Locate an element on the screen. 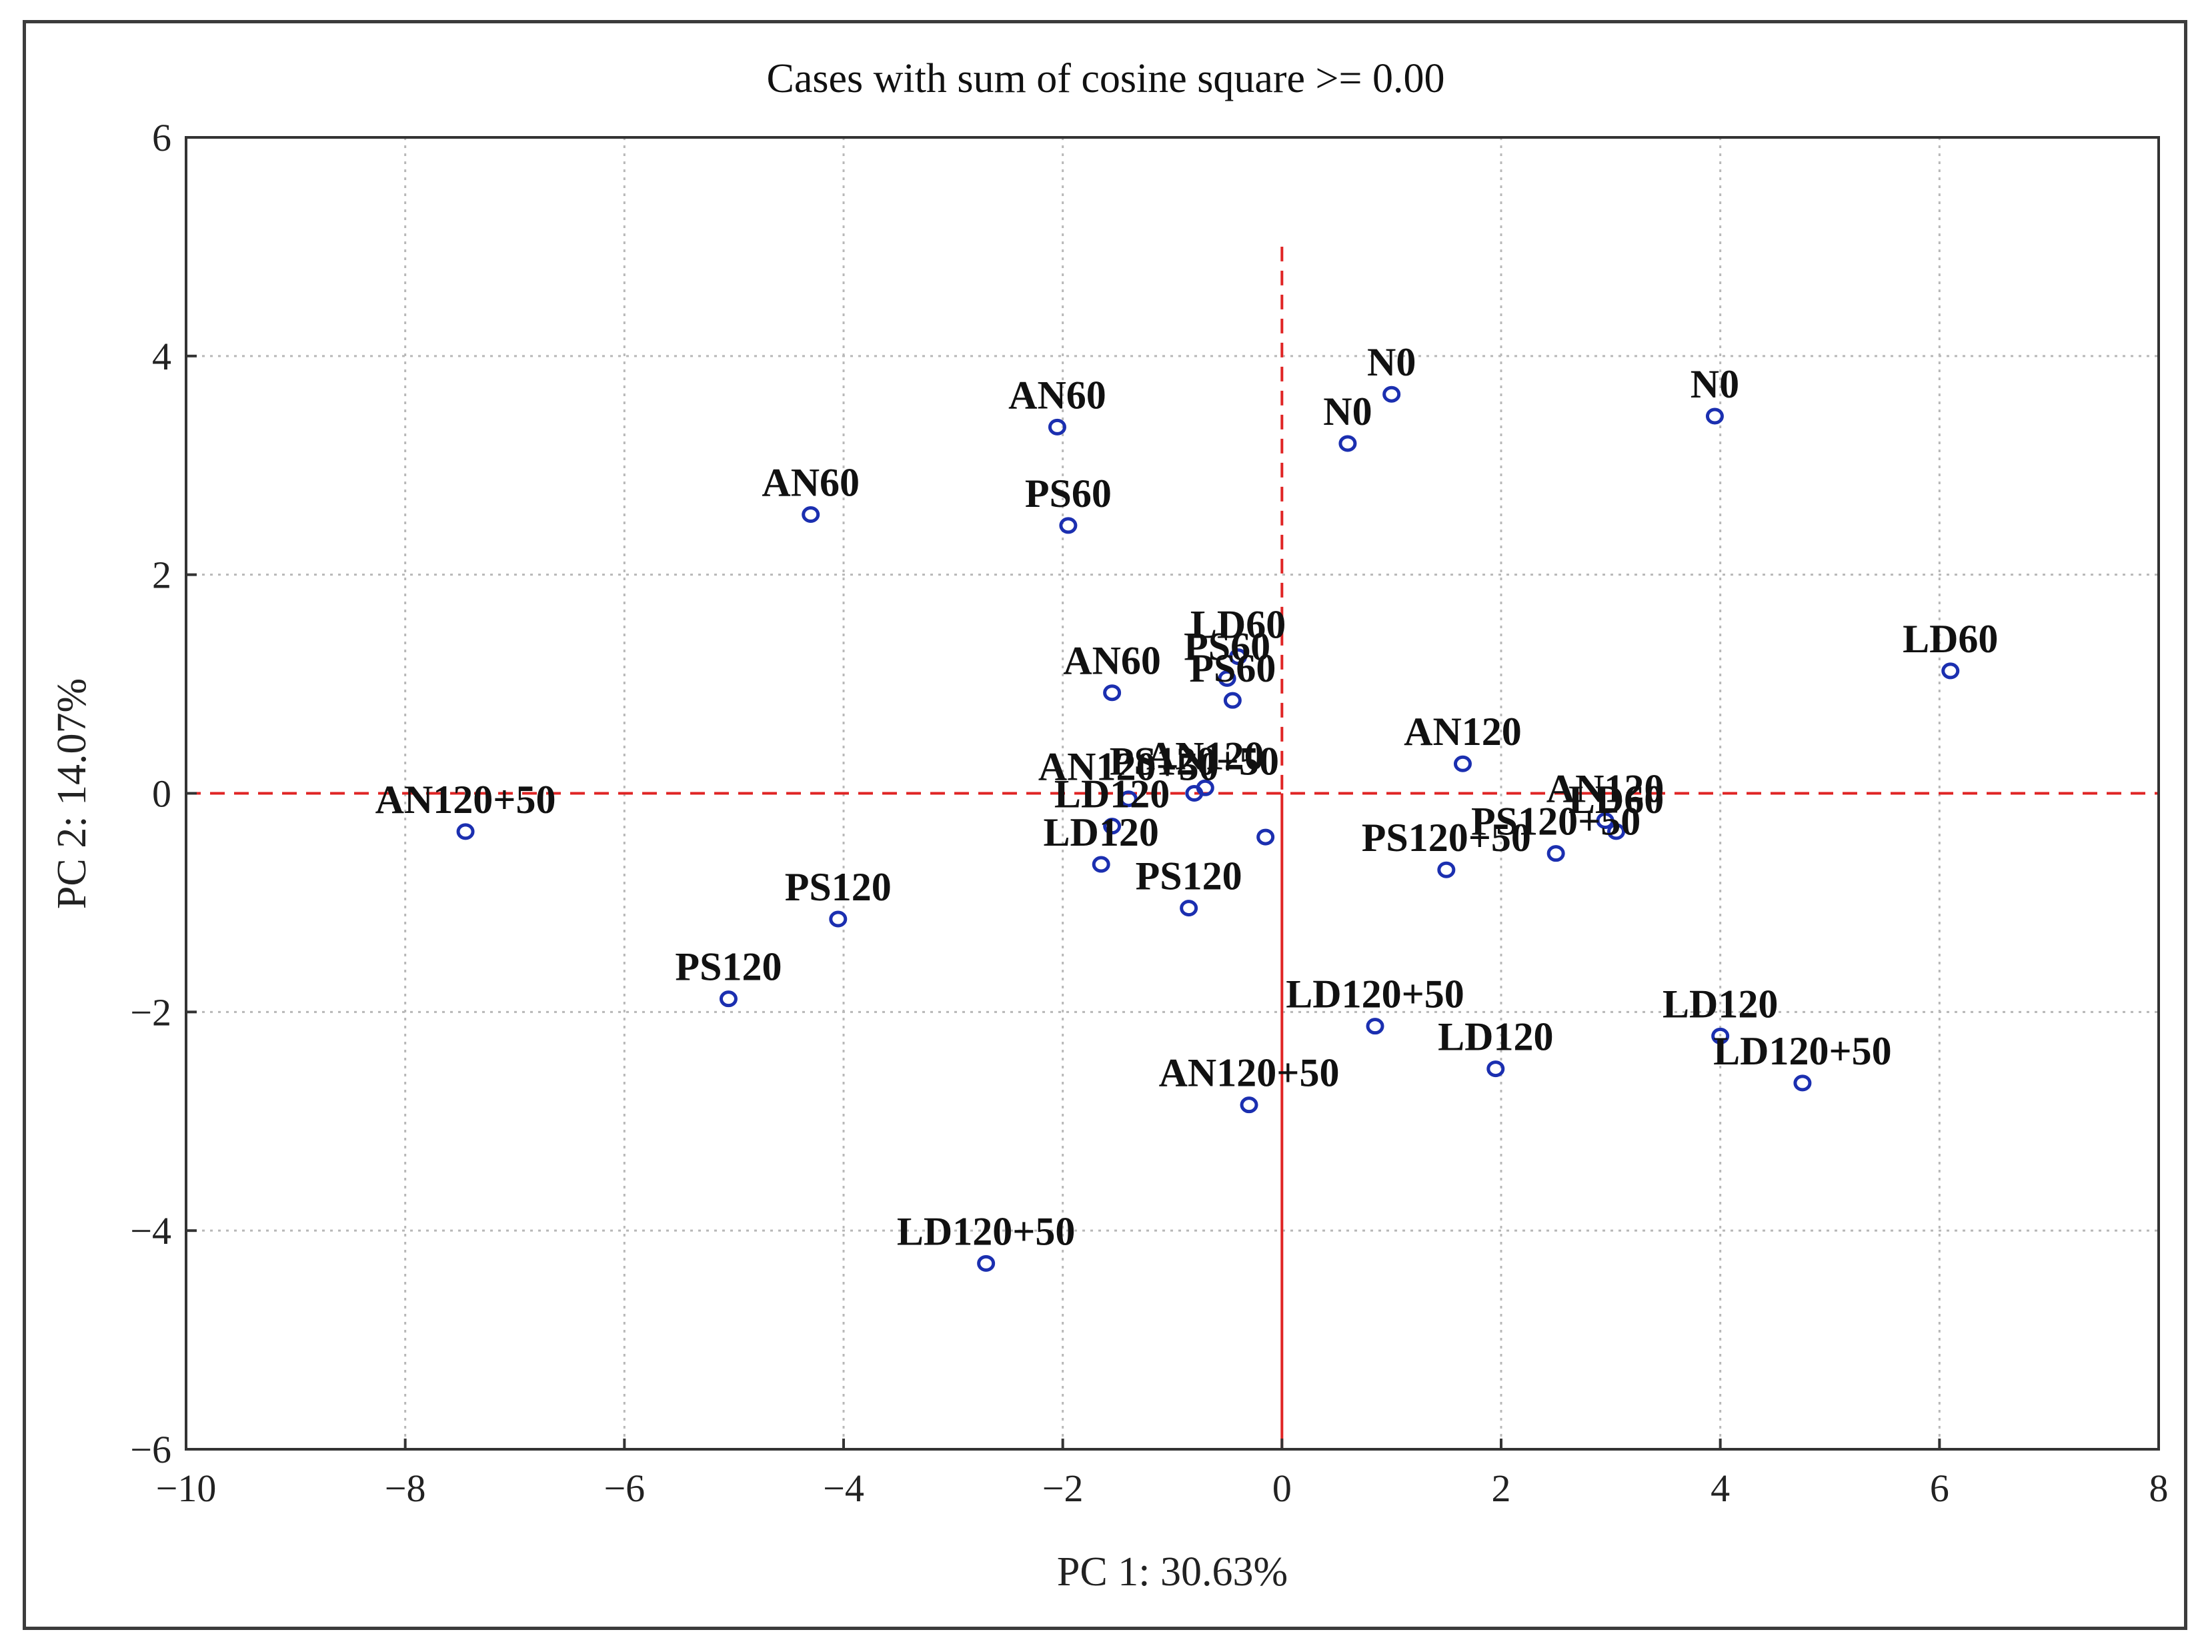 This screenshot has height=1652, width=2212. x-tick-label: 8 is located at coordinates (2159, 1488).